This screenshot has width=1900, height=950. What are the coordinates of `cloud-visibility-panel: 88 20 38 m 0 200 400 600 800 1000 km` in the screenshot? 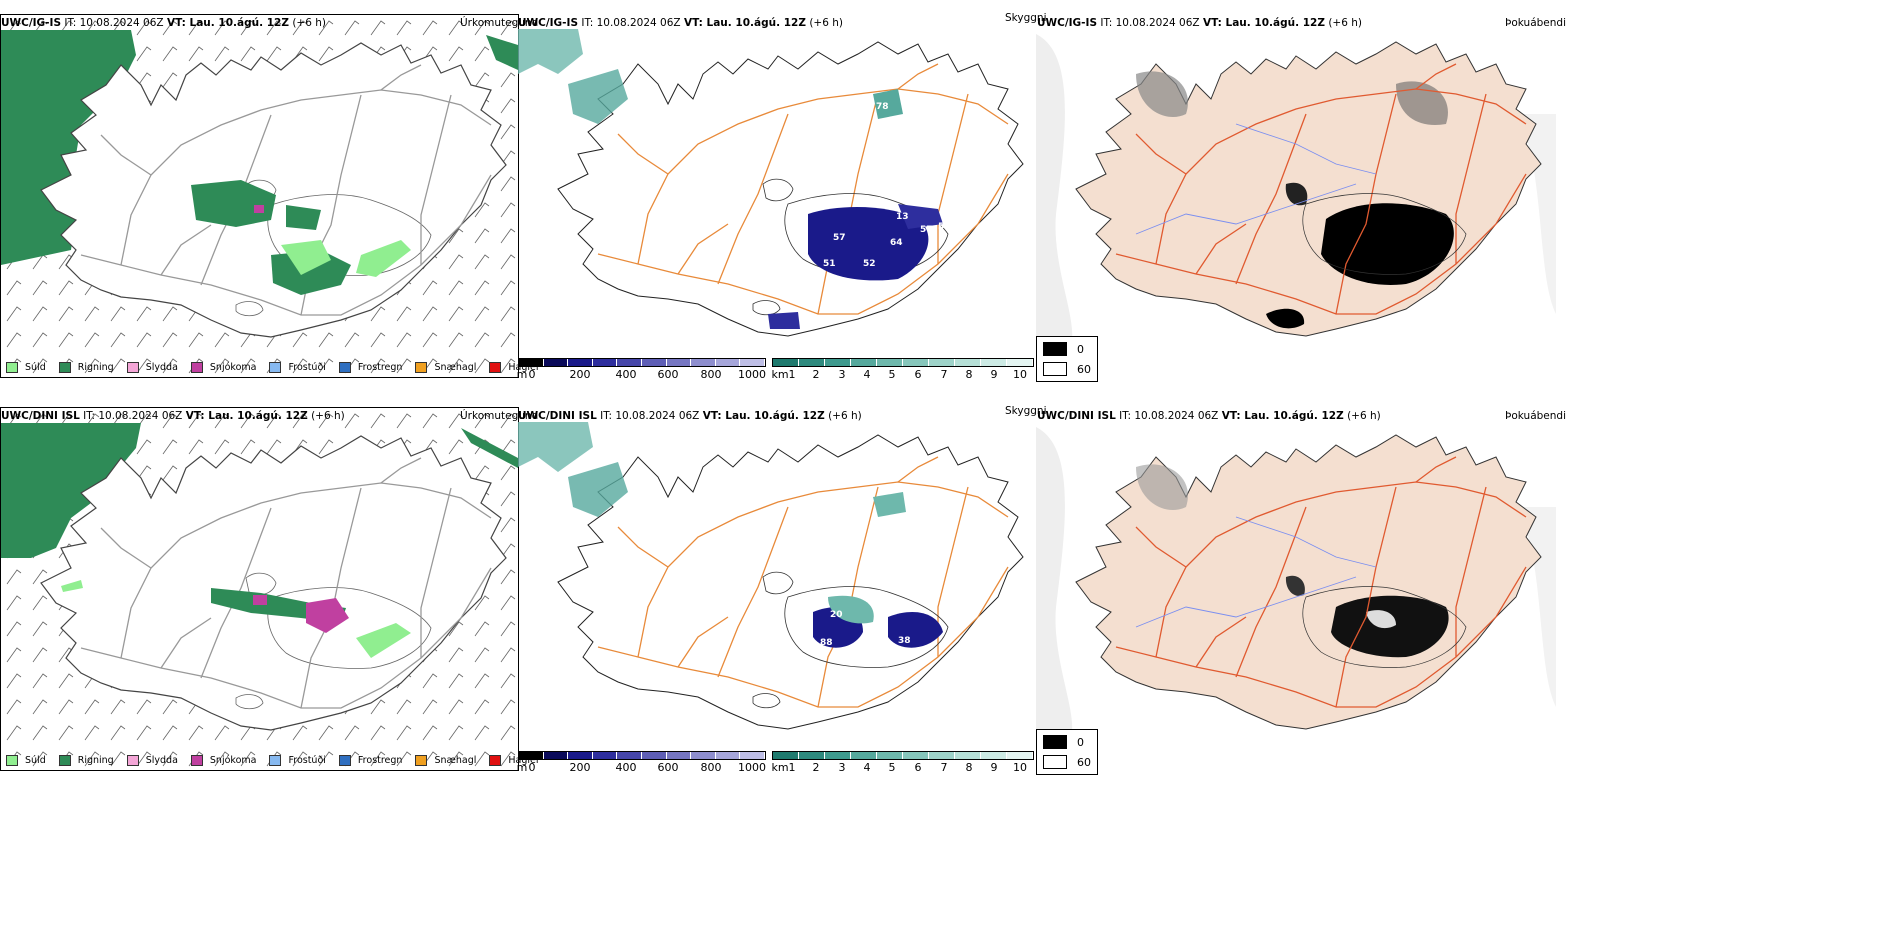 It's located at (775, 590).